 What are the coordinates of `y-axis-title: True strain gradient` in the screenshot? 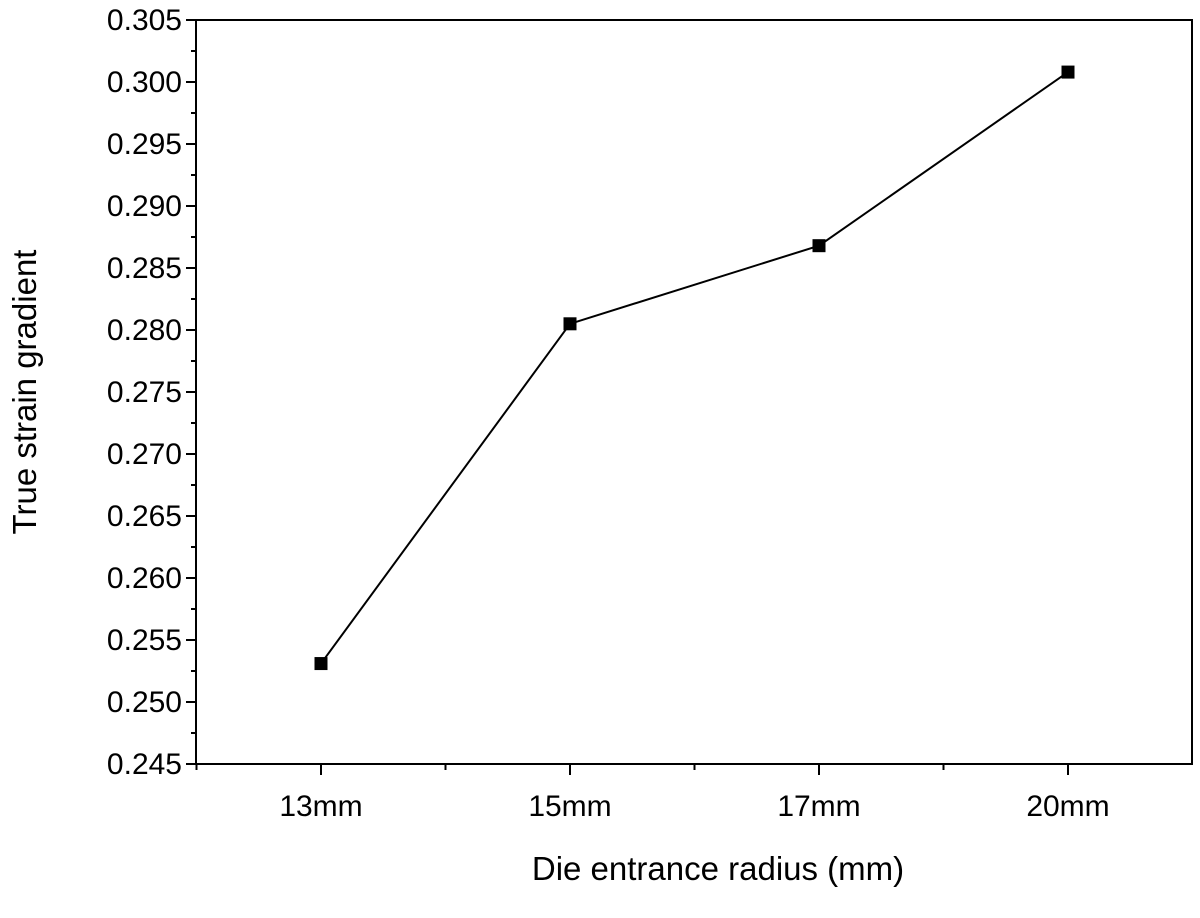 It's located at (24, 392).